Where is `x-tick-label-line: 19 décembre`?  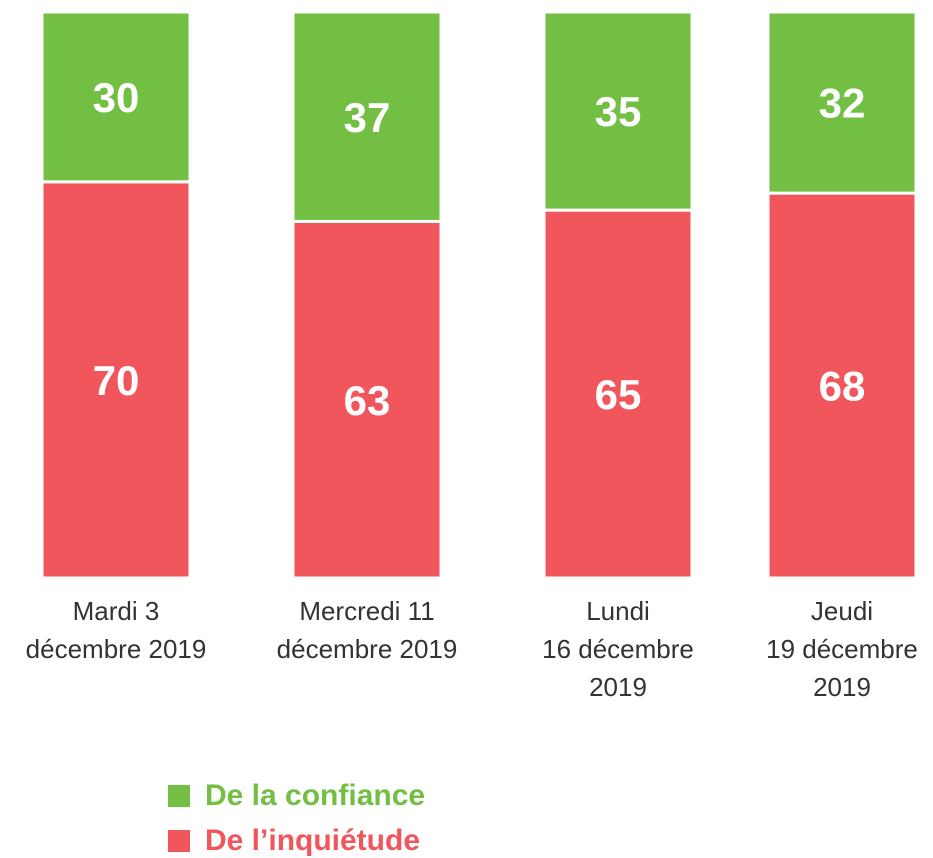
x-tick-label-line: 19 décembre is located at coordinates (842, 649).